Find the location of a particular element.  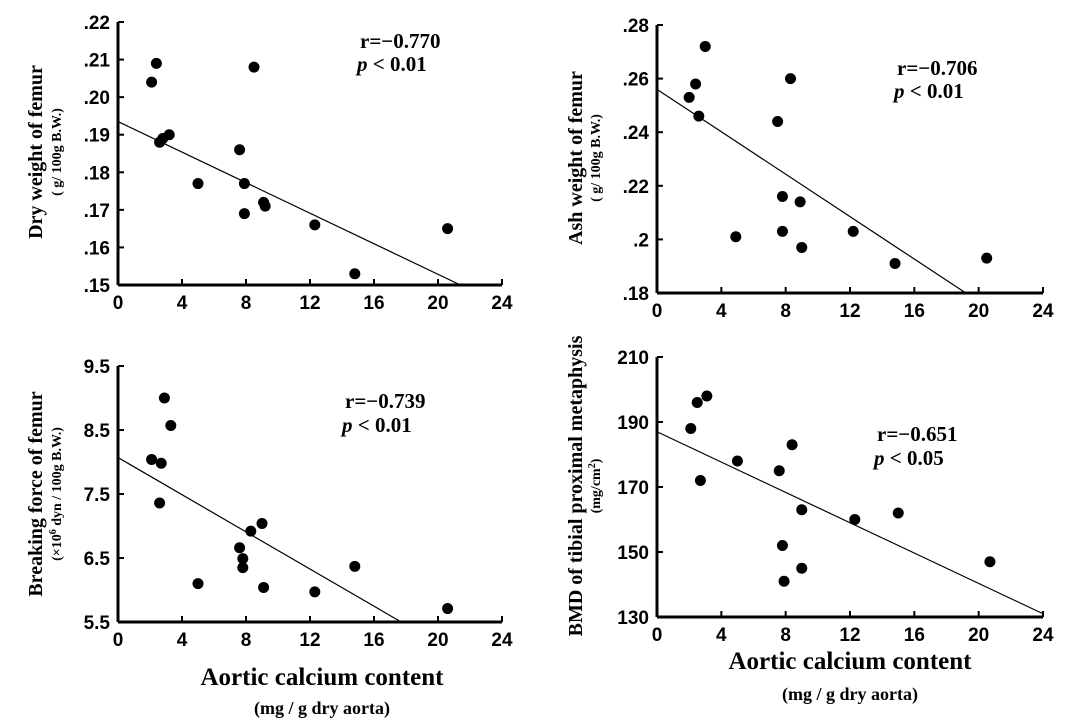

y-tick-label: 150 is located at coordinates (633, 553).